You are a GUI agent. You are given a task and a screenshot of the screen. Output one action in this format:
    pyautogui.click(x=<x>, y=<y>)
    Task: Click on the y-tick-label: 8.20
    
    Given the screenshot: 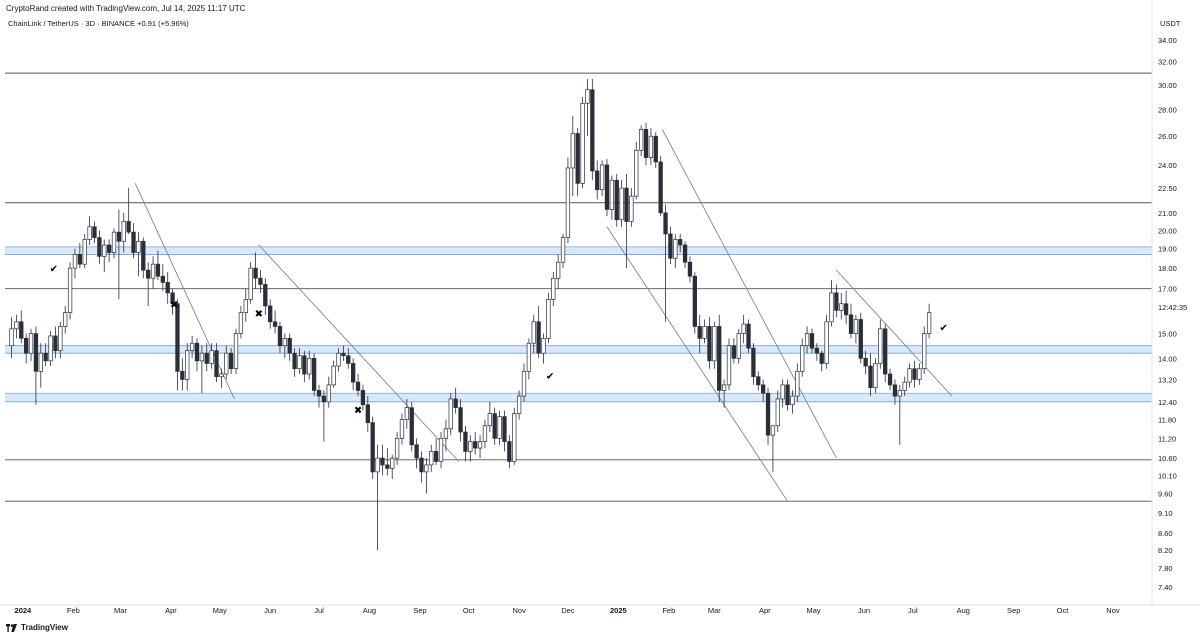 What is the action you would take?
    pyautogui.click(x=1165, y=550)
    